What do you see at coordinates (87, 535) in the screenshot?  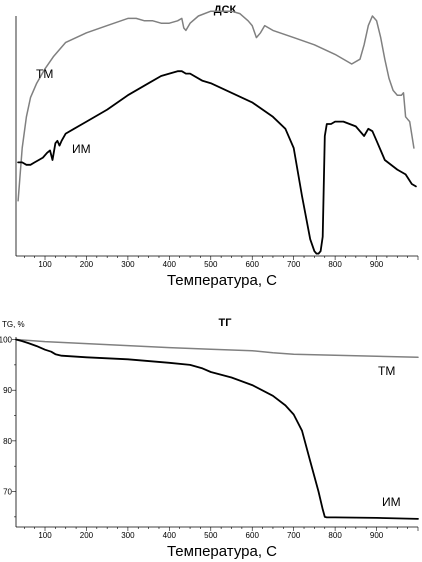 I see `tg-x-tick-label: 200` at bounding box center [87, 535].